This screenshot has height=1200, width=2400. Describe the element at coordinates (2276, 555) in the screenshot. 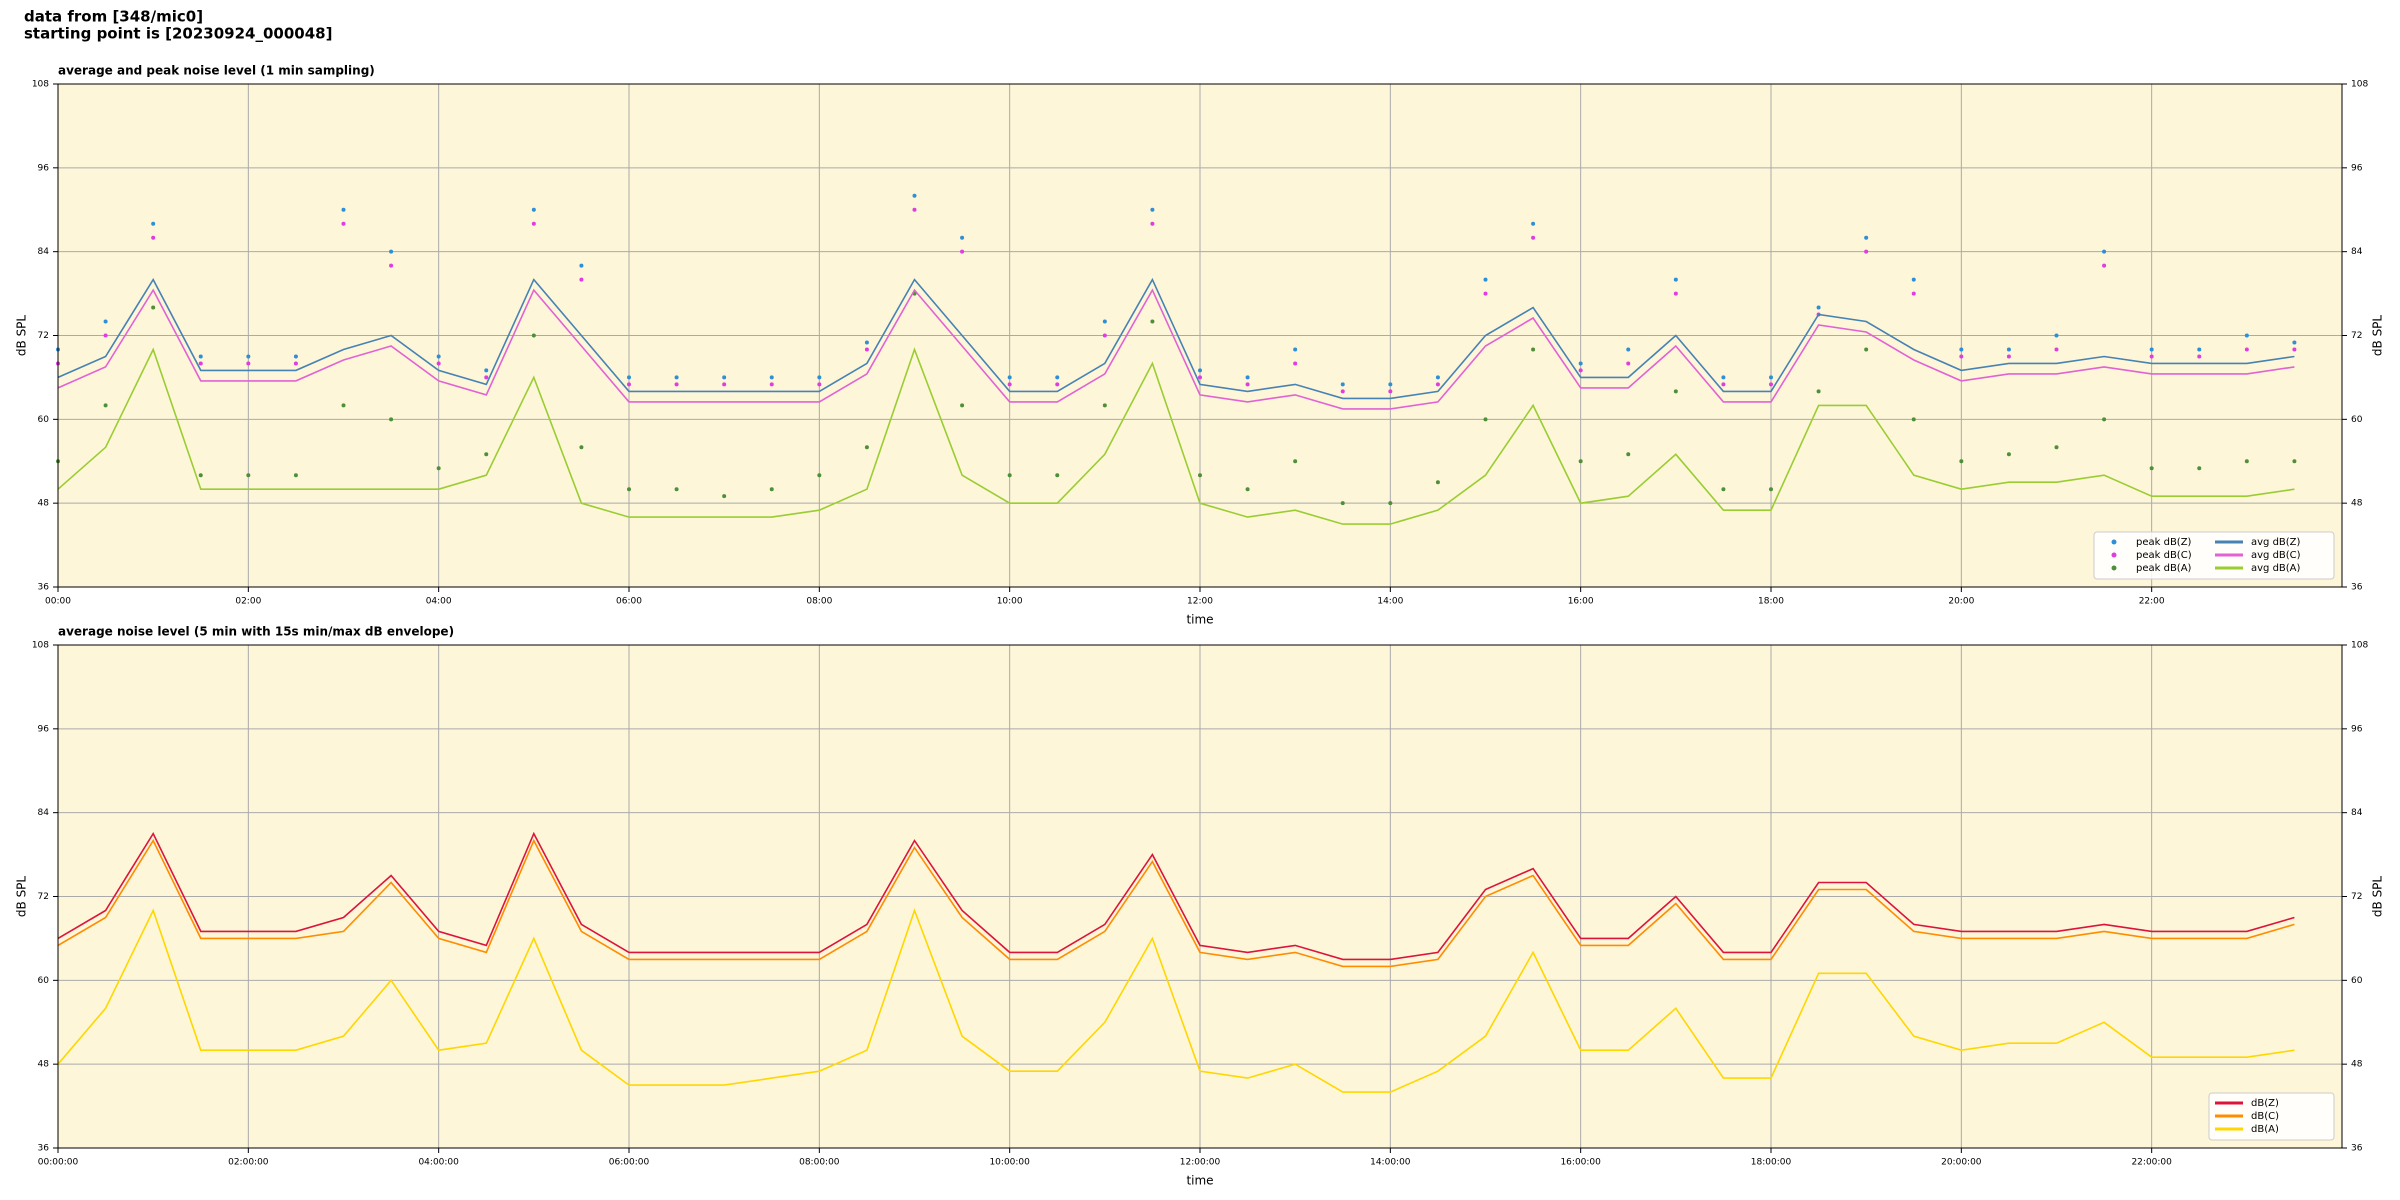

I see `legend-label: avg dB(C)` at that location.